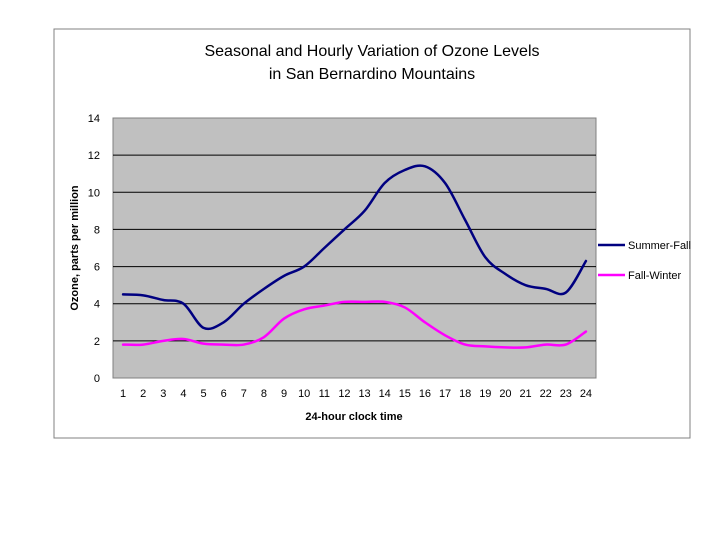  What do you see at coordinates (94, 119) in the screenshot?
I see `y-tick-label: 14` at bounding box center [94, 119].